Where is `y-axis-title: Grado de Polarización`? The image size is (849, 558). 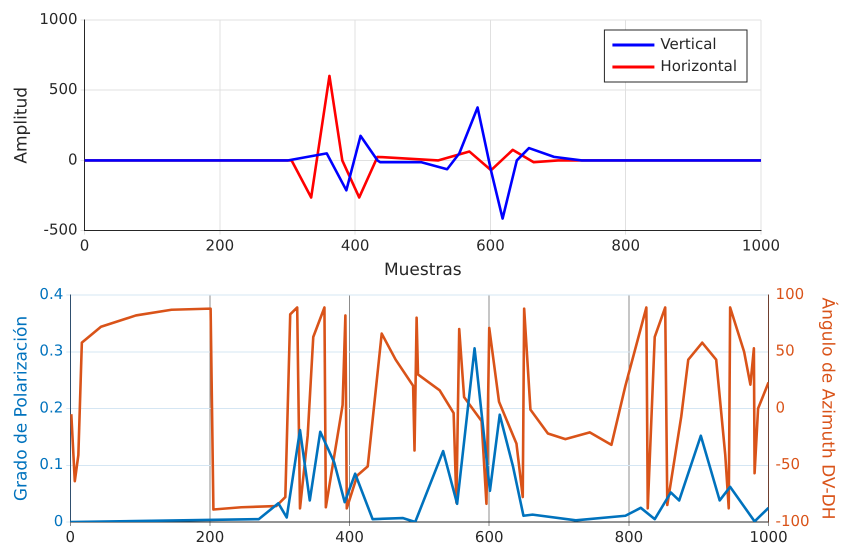
y-axis-title: Grado de Polarización is located at coordinates (22, 409).